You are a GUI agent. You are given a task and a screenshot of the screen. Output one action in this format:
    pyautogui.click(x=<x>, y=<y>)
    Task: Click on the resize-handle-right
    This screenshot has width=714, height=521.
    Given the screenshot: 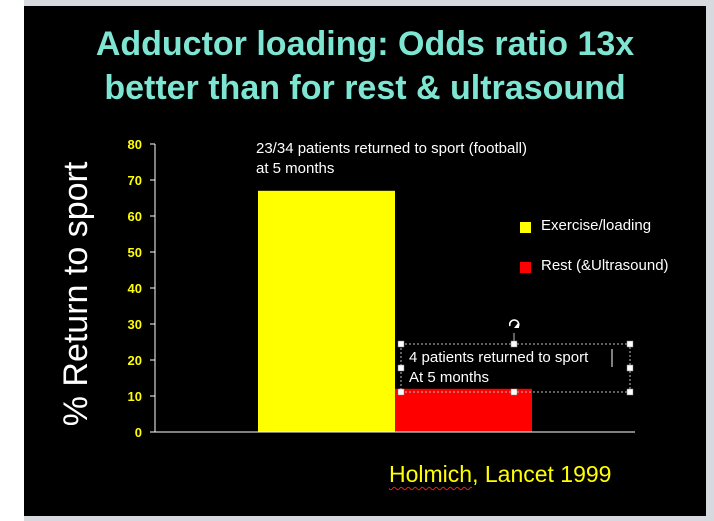 What is the action you would take?
    pyautogui.click(x=630, y=368)
    